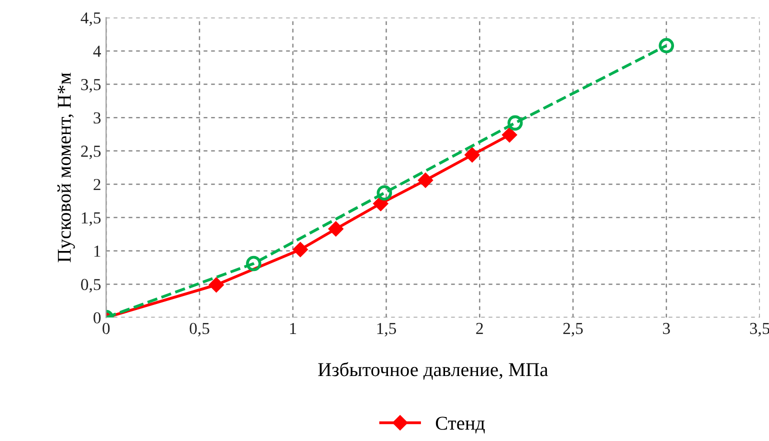  I want to click on x-tick-label: 2,5, so click(573, 329).